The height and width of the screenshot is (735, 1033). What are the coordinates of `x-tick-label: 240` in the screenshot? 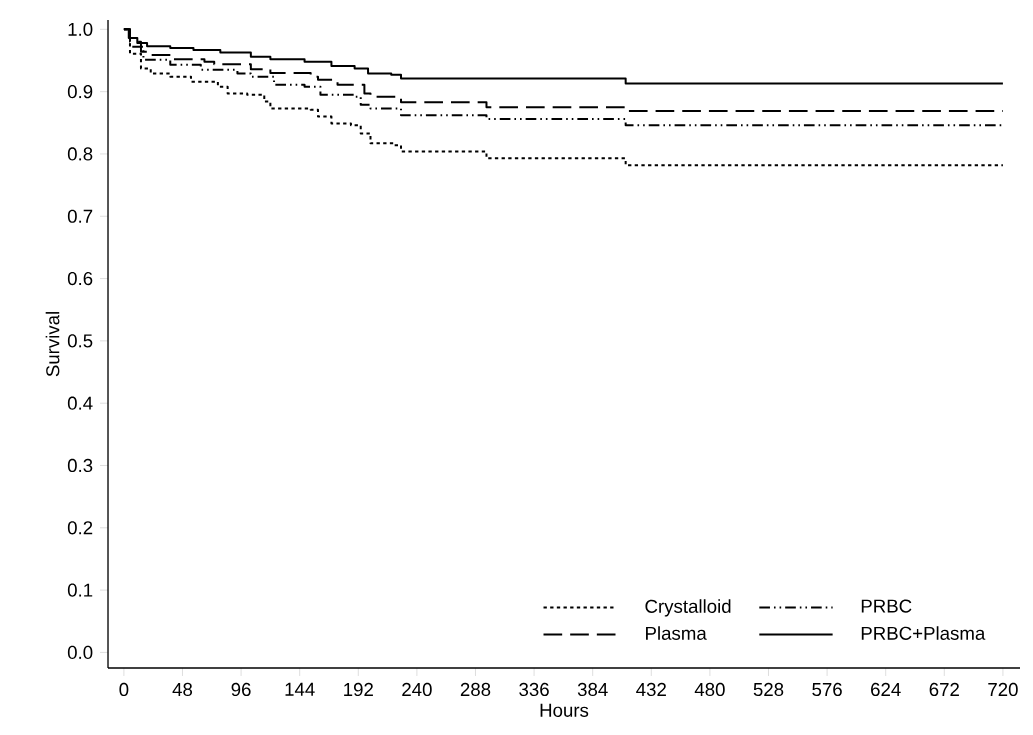 It's located at (417, 689).